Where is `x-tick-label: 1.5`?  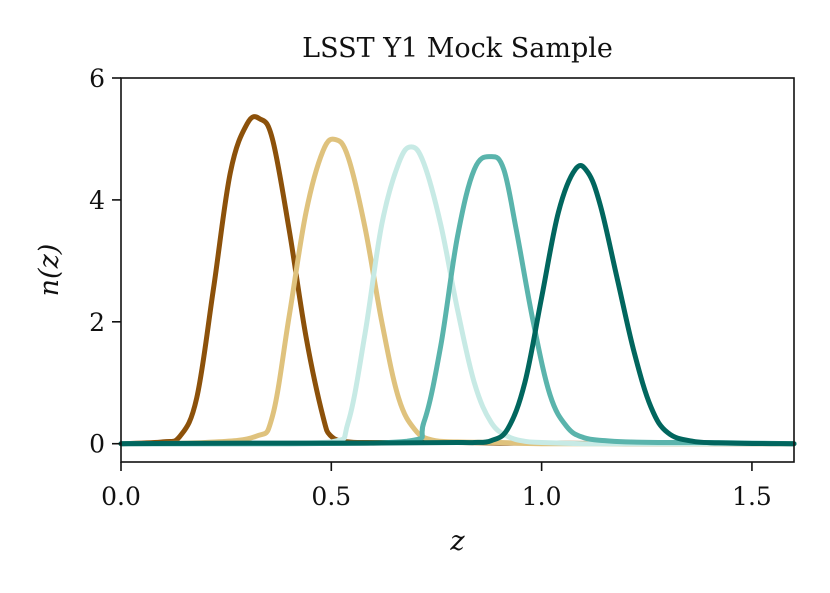 x-tick-label: 1.5 is located at coordinates (752, 496).